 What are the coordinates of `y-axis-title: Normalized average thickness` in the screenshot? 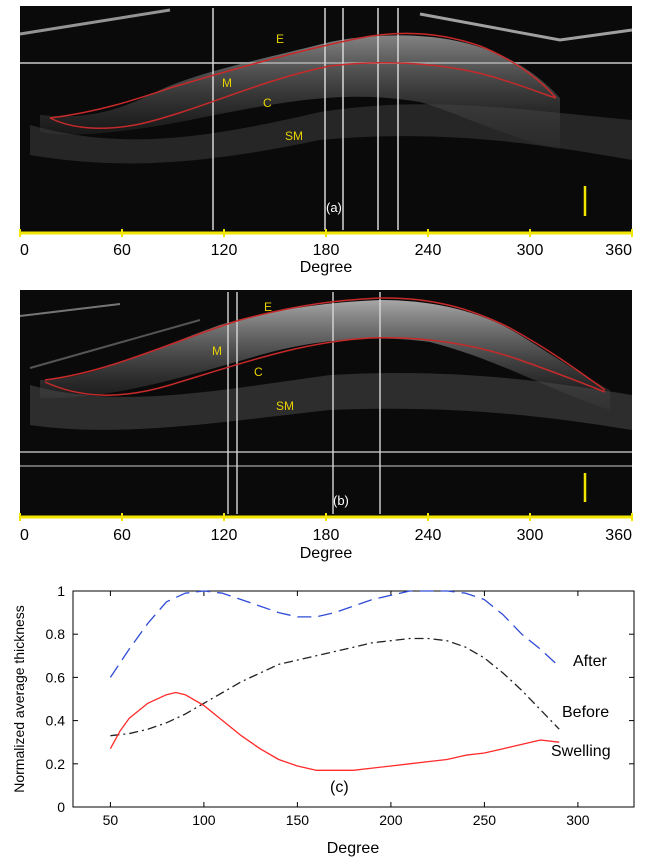 It's located at (19, 699).